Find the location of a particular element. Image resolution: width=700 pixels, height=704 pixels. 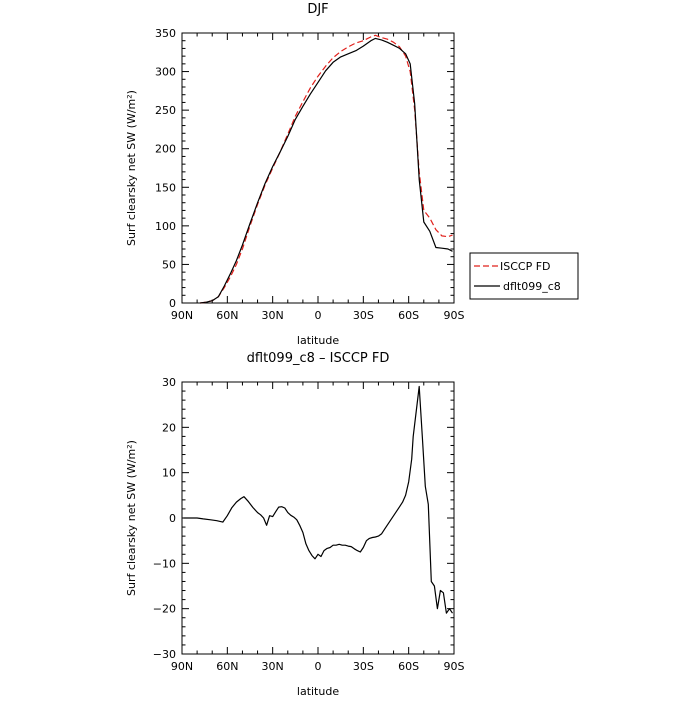

bottom-x-tick-label: 90S is located at coordinates (454, 666).